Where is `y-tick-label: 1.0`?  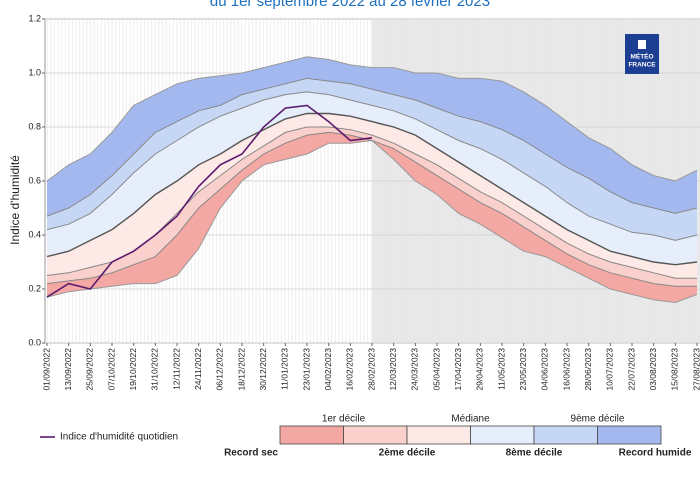
y-tick-label: 1.0 is located at coordinates (34, 72).